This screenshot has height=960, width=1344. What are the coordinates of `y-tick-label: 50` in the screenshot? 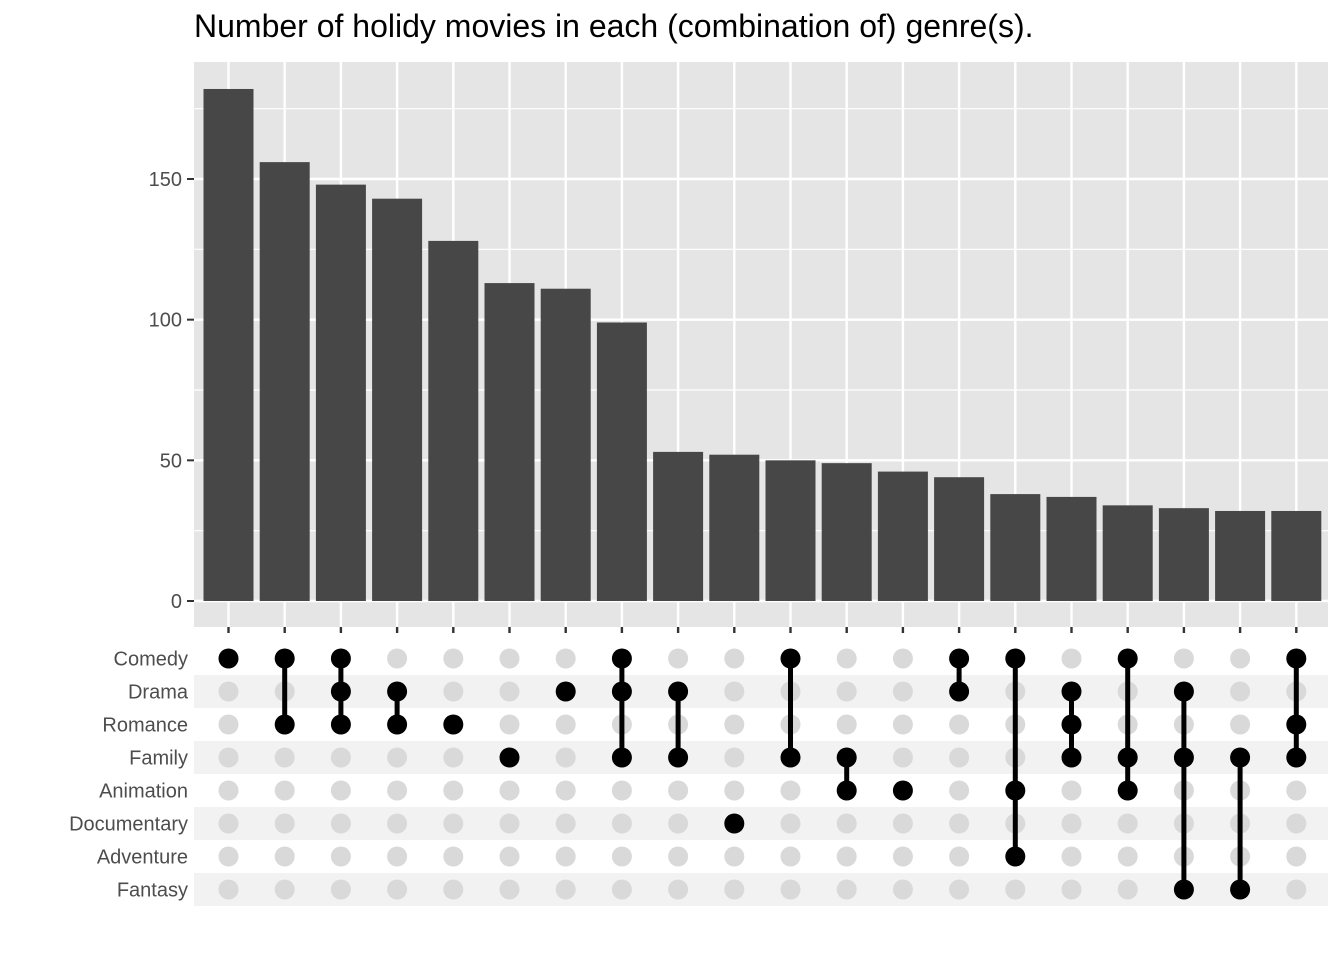 It's located at (171, 461).